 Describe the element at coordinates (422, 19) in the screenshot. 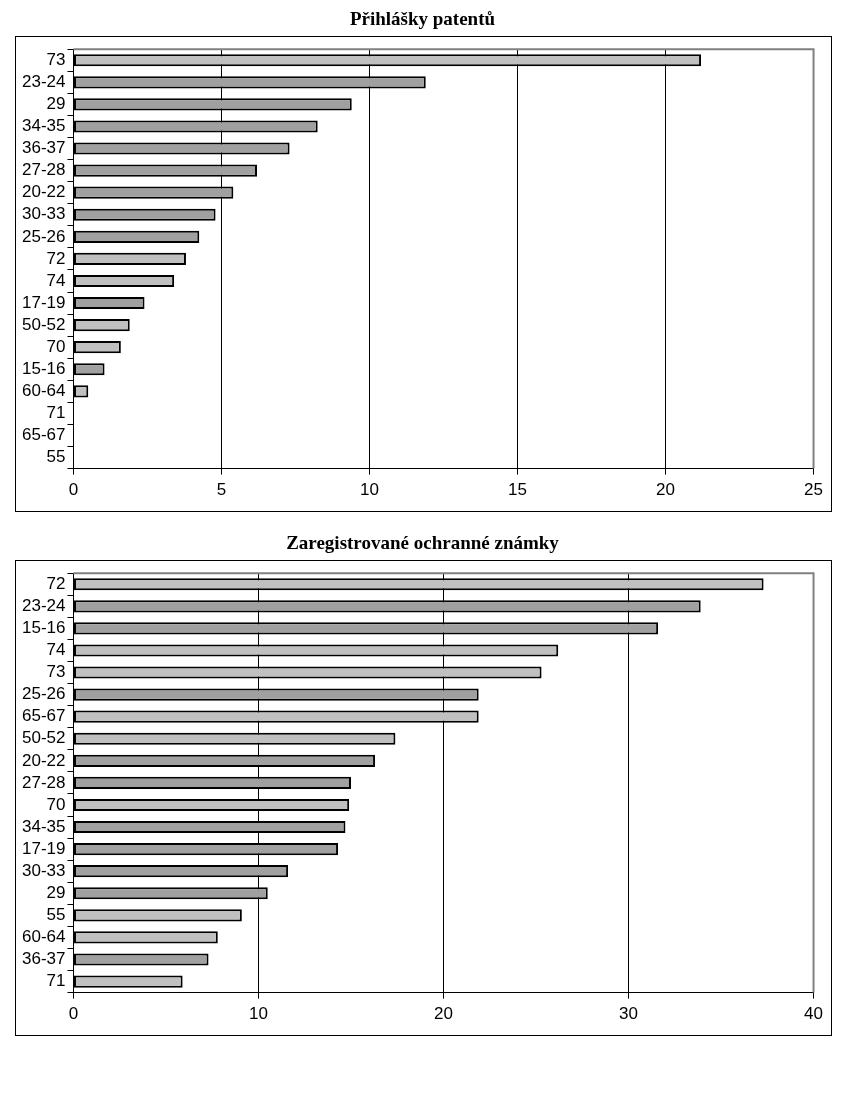

I see `chart-title: Přihlášky patentů` at that location.